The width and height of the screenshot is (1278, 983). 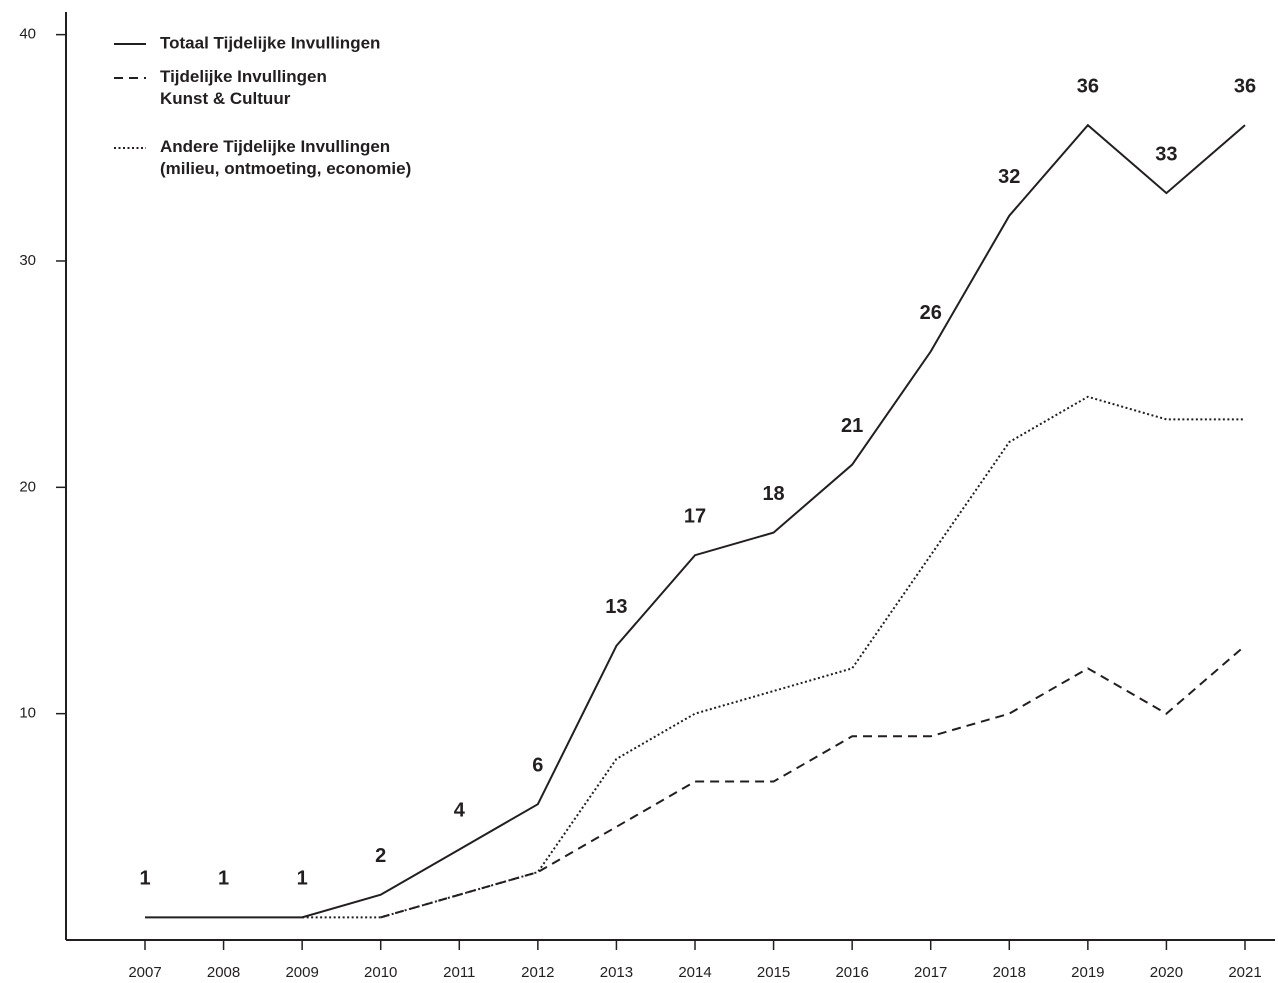 I want to click on value-label: 2, so click(x=380, y=856).